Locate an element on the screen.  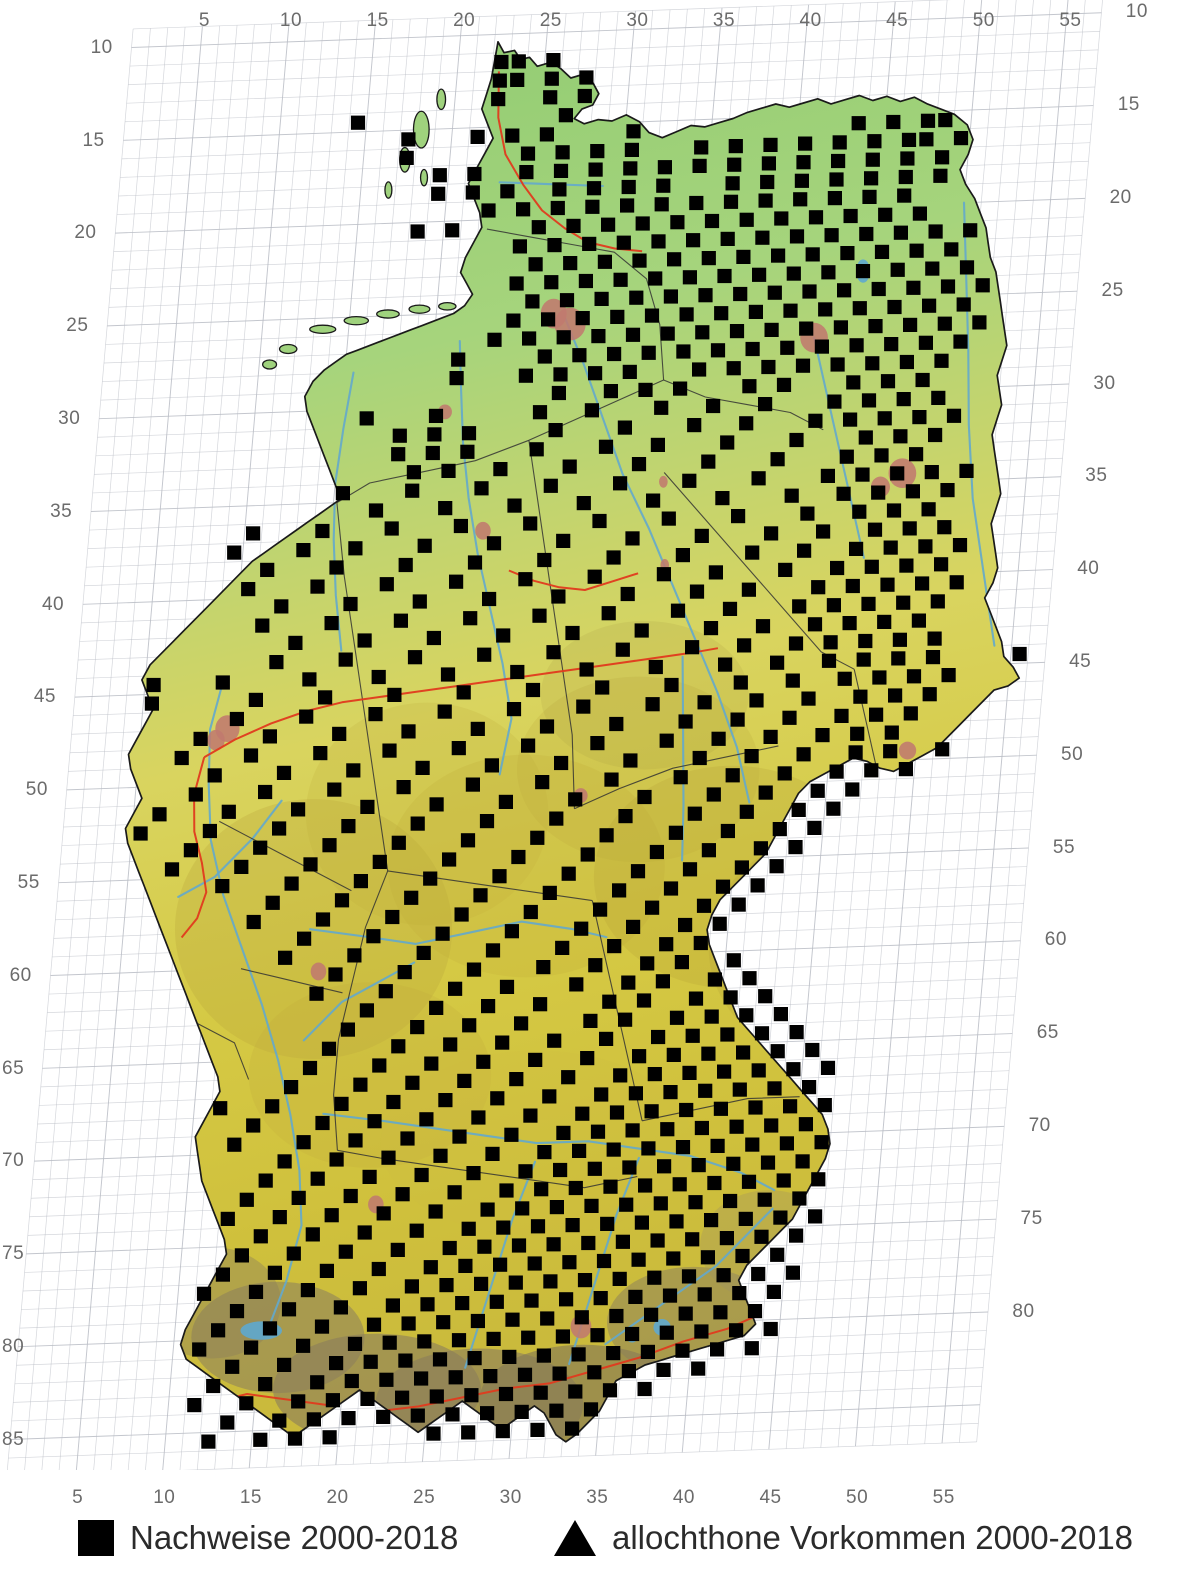
axis-tick-left-70: 70 is located at coordinates (13, 1161).